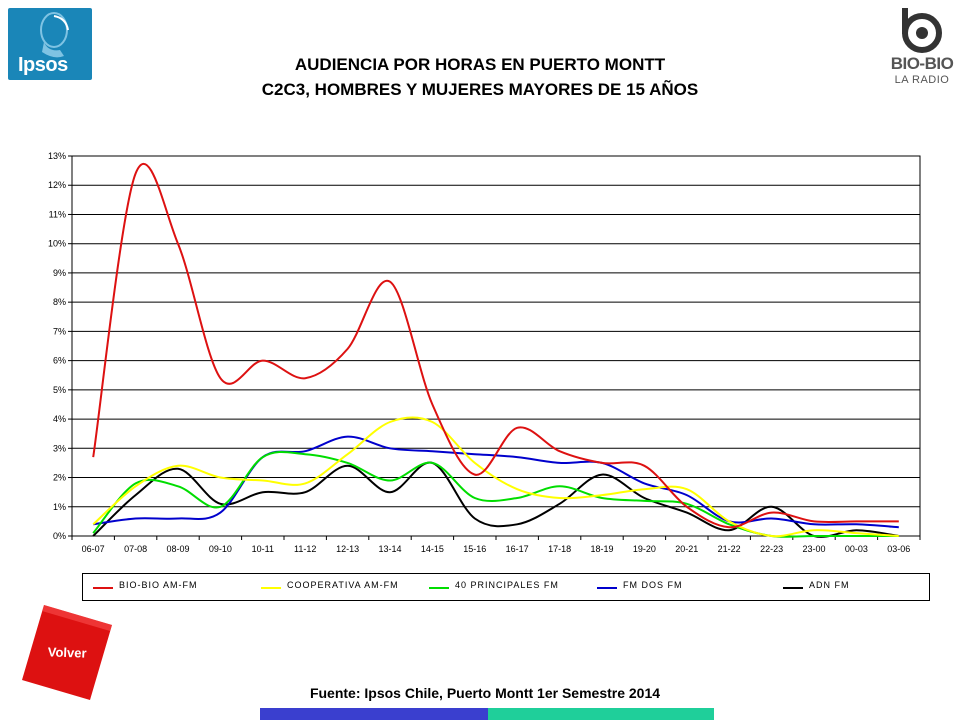 The image size is (960, 720). What do you see at coordinates (59, 419) in the screenshot?
I see `y-tick-label: 4%` at bounding box center [59, 419].